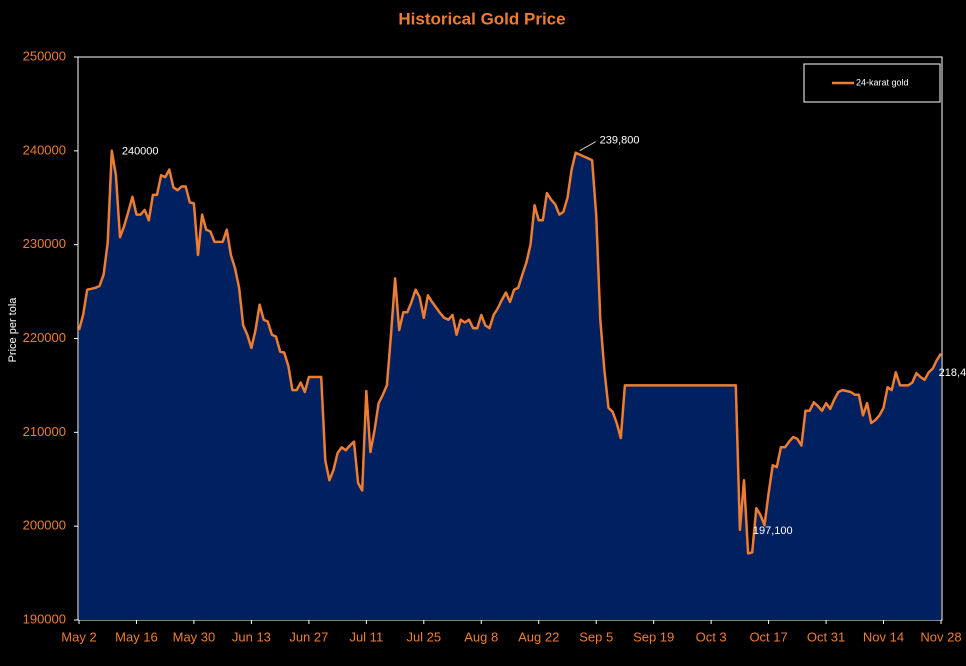 The width and height of the screenshot is (966, 666). I want to click on x-tick-label: May 2, so click(78, 636).